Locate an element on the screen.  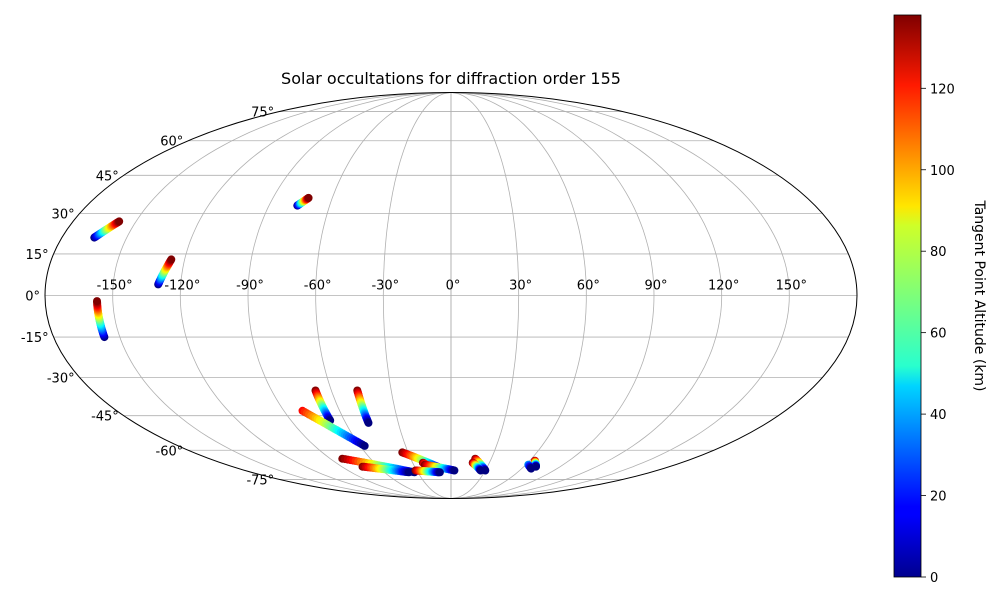
colorbar-tick-label: 40 is located at coordinates (938, 415).